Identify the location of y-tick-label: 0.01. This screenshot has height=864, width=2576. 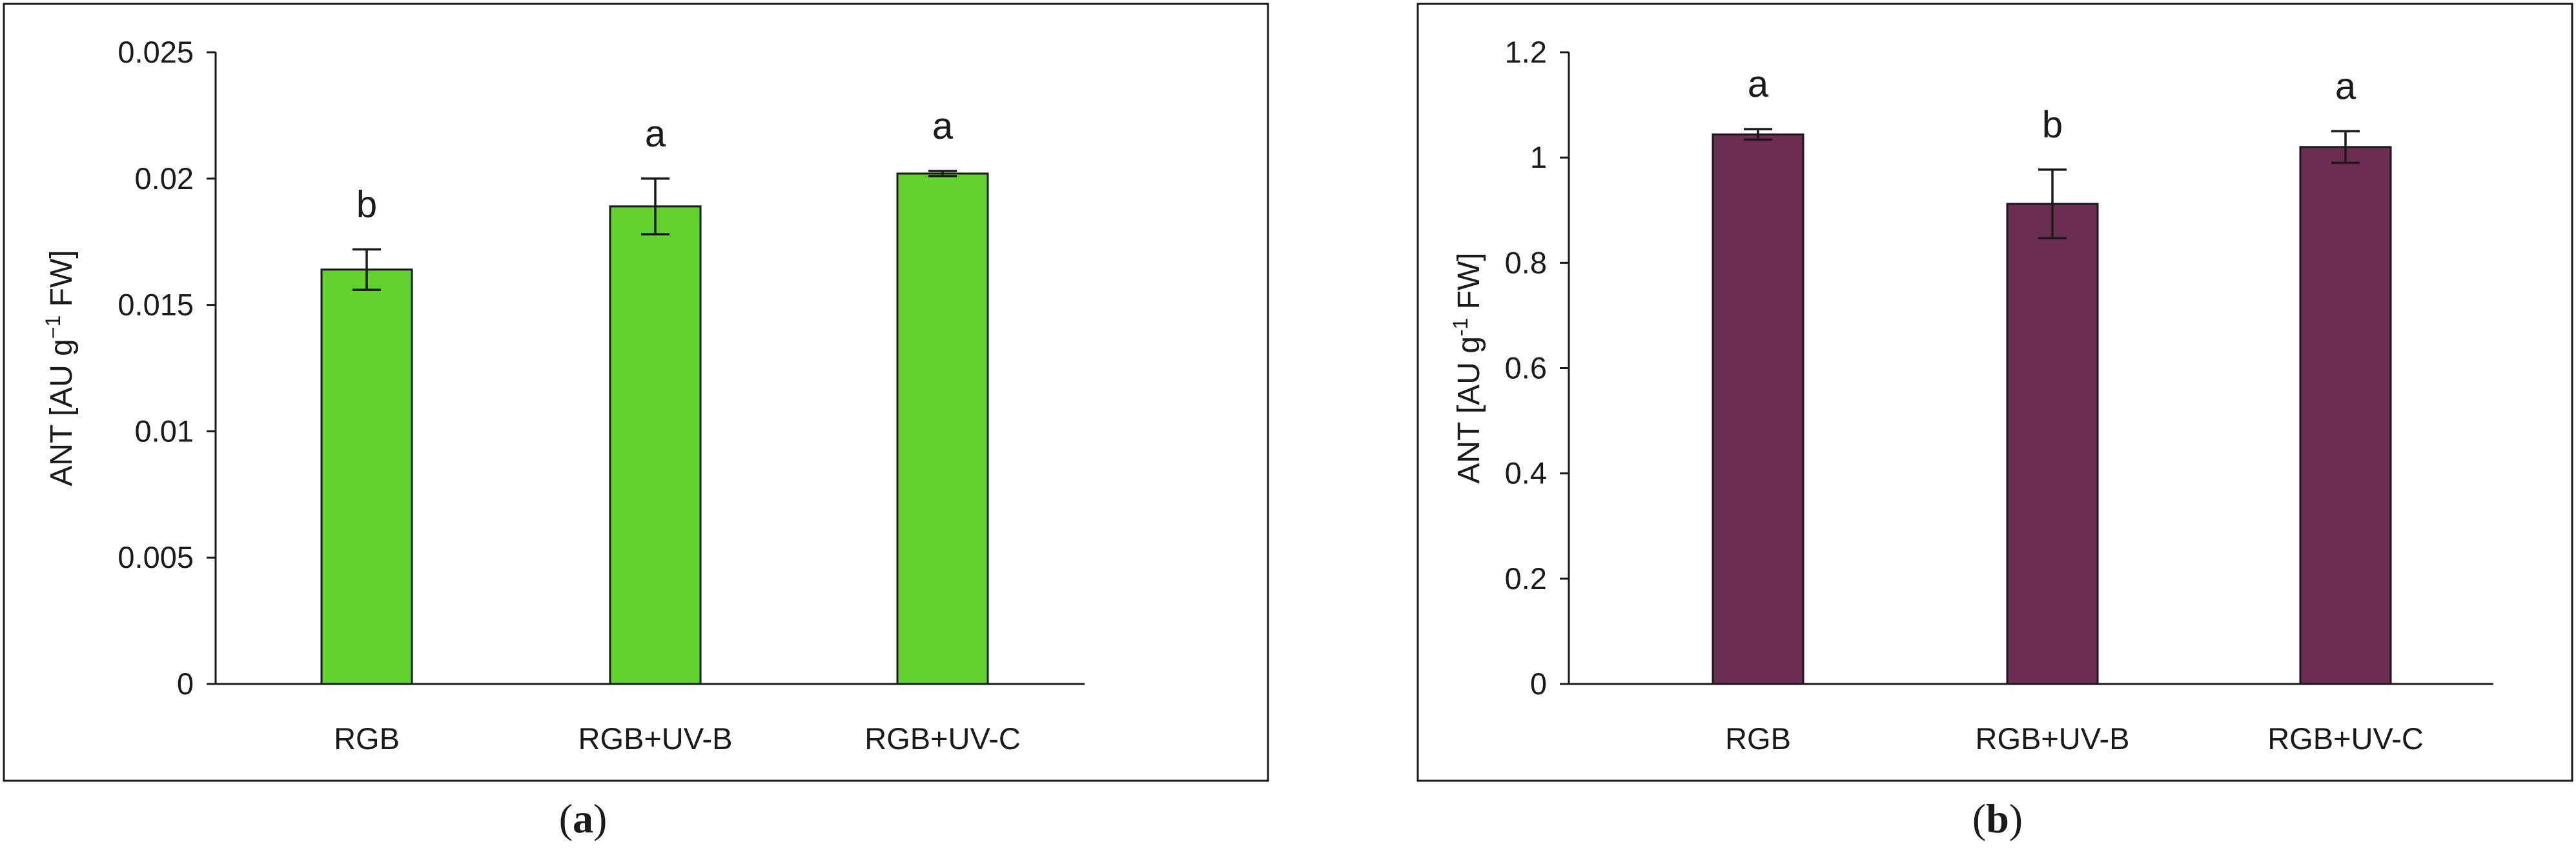
(165, 431).